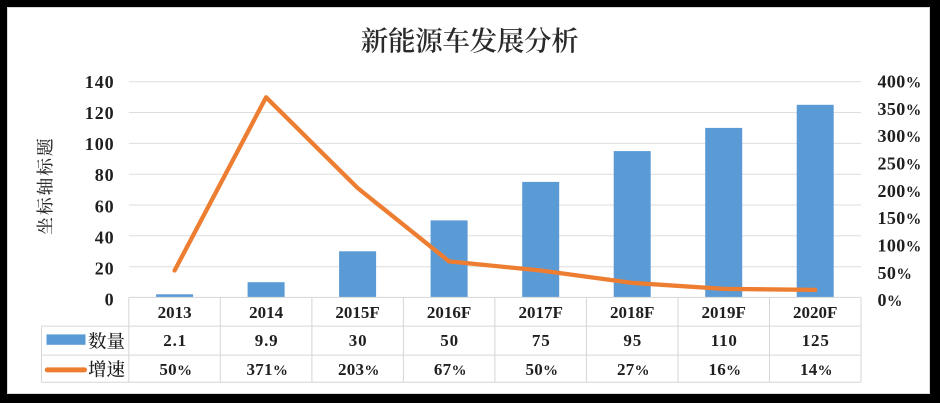  Describe the element at coordinates (890, 300) in the screenshot. I see `svg-text: 0%` at that location.